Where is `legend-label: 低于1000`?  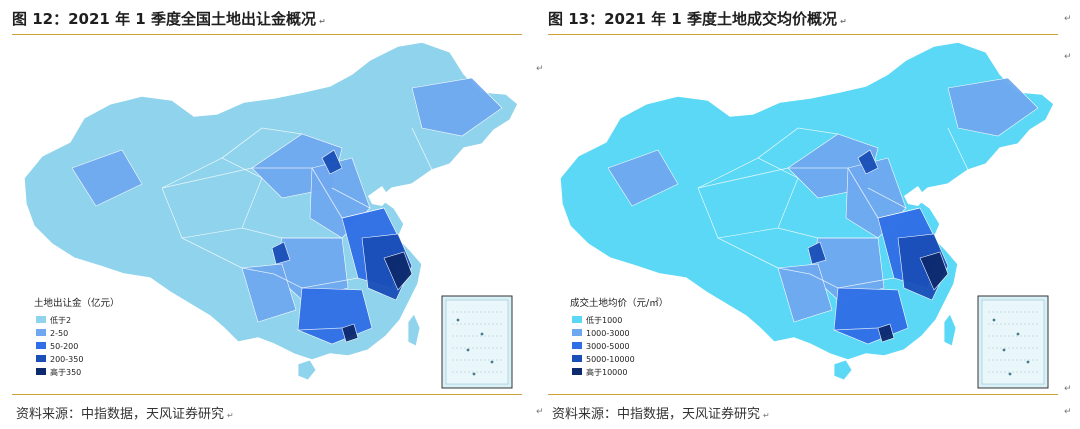
legend-label: 低于1000 is located at coordinates (604, 320).